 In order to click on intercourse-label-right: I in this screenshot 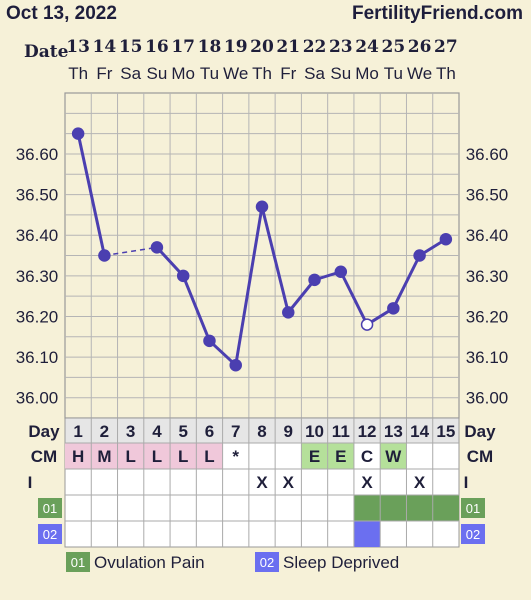, I will do `click(466, 482)`.